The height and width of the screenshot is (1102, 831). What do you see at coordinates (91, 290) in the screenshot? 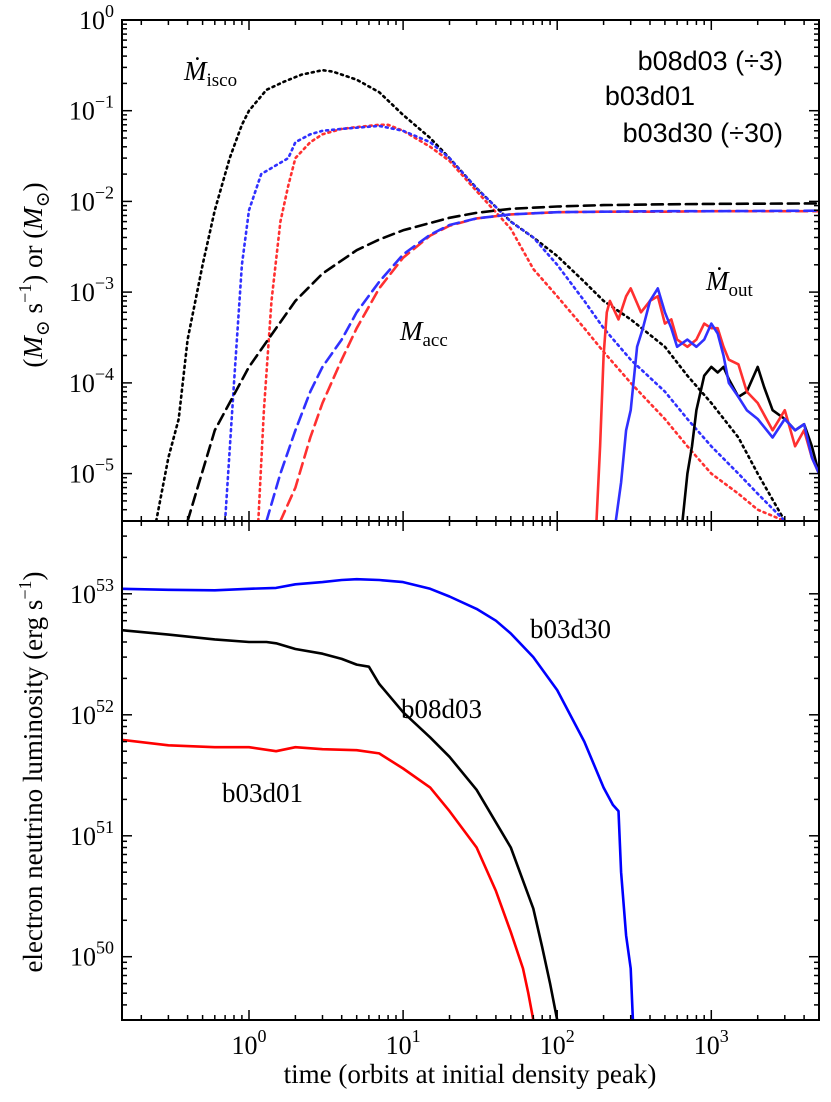
I see `top-y-tick-label: 10⁻³` at bounding box center [91, 290].